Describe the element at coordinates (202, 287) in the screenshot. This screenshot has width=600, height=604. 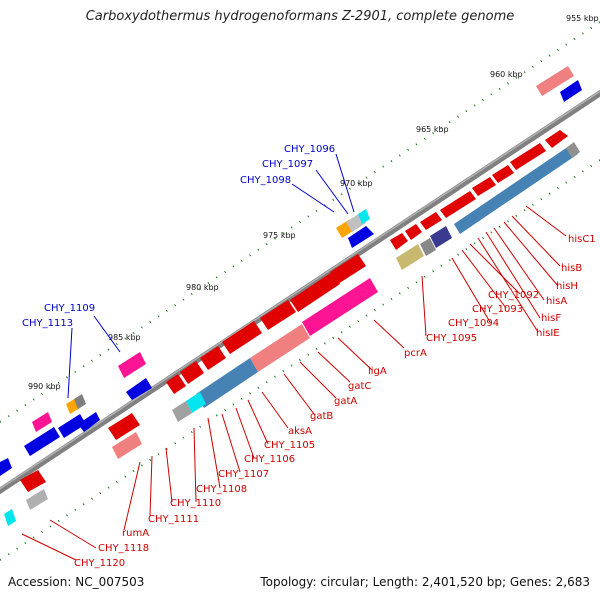
I see `scale-label-980: 980 kbp` at that location.